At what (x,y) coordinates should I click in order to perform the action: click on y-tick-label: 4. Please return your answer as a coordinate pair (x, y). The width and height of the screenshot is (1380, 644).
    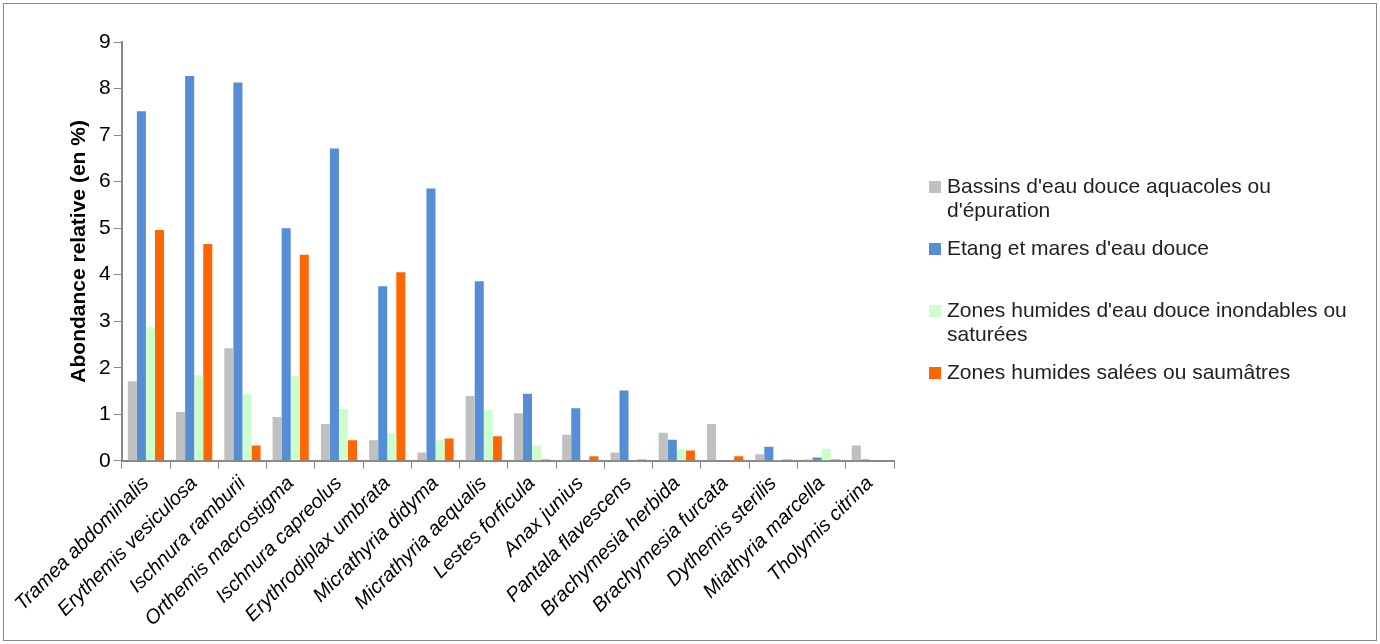
    Looking at the image, I should click on (105, 273).